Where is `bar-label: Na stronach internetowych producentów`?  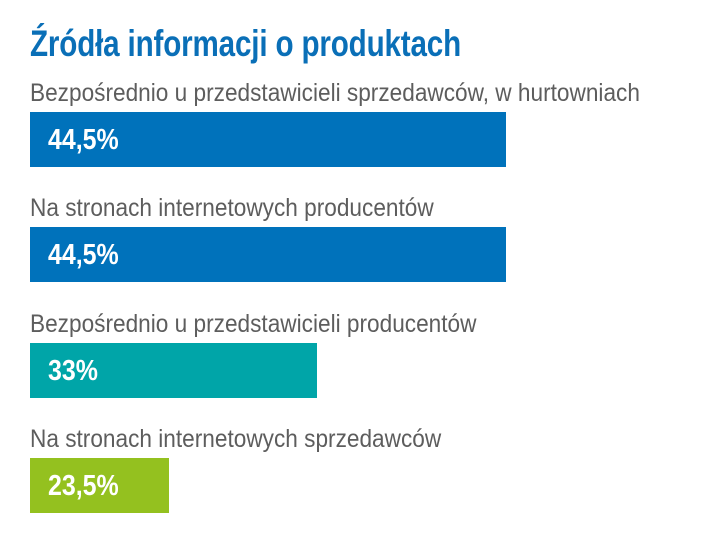 bar-label: Na stronach internetowych producentów is located at coordinates (232, 208).